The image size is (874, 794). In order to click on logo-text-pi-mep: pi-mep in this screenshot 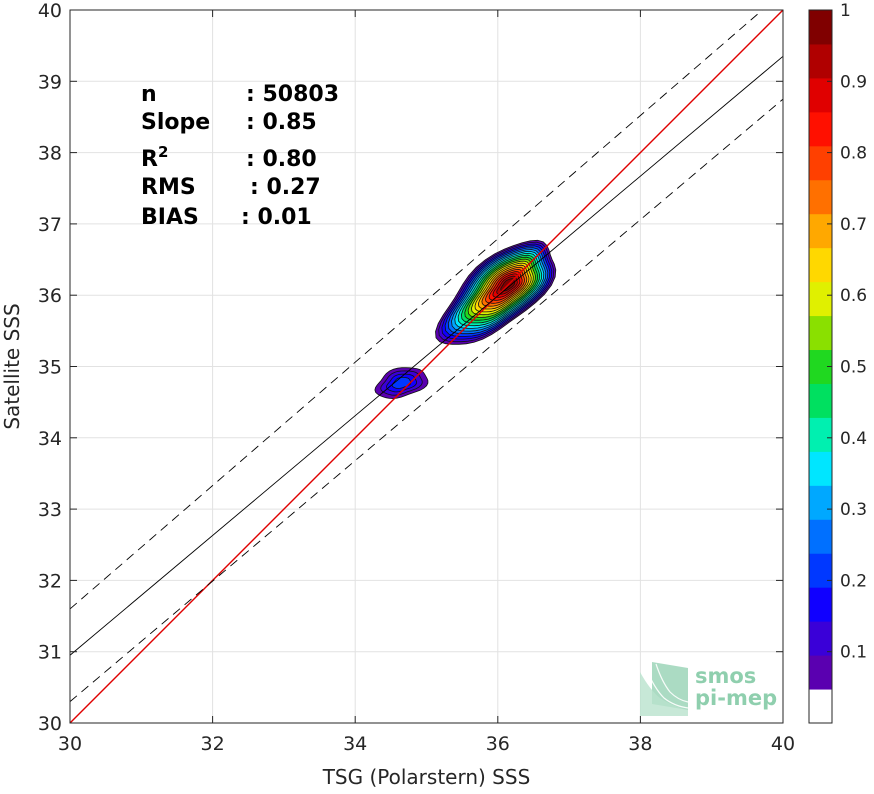, I will do `click(736, 698)`.